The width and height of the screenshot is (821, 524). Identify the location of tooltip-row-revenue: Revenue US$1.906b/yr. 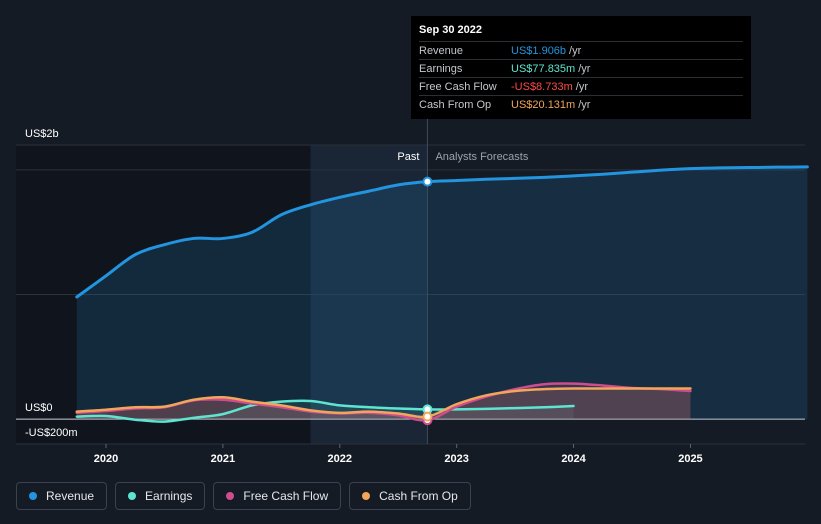
(581, 50).